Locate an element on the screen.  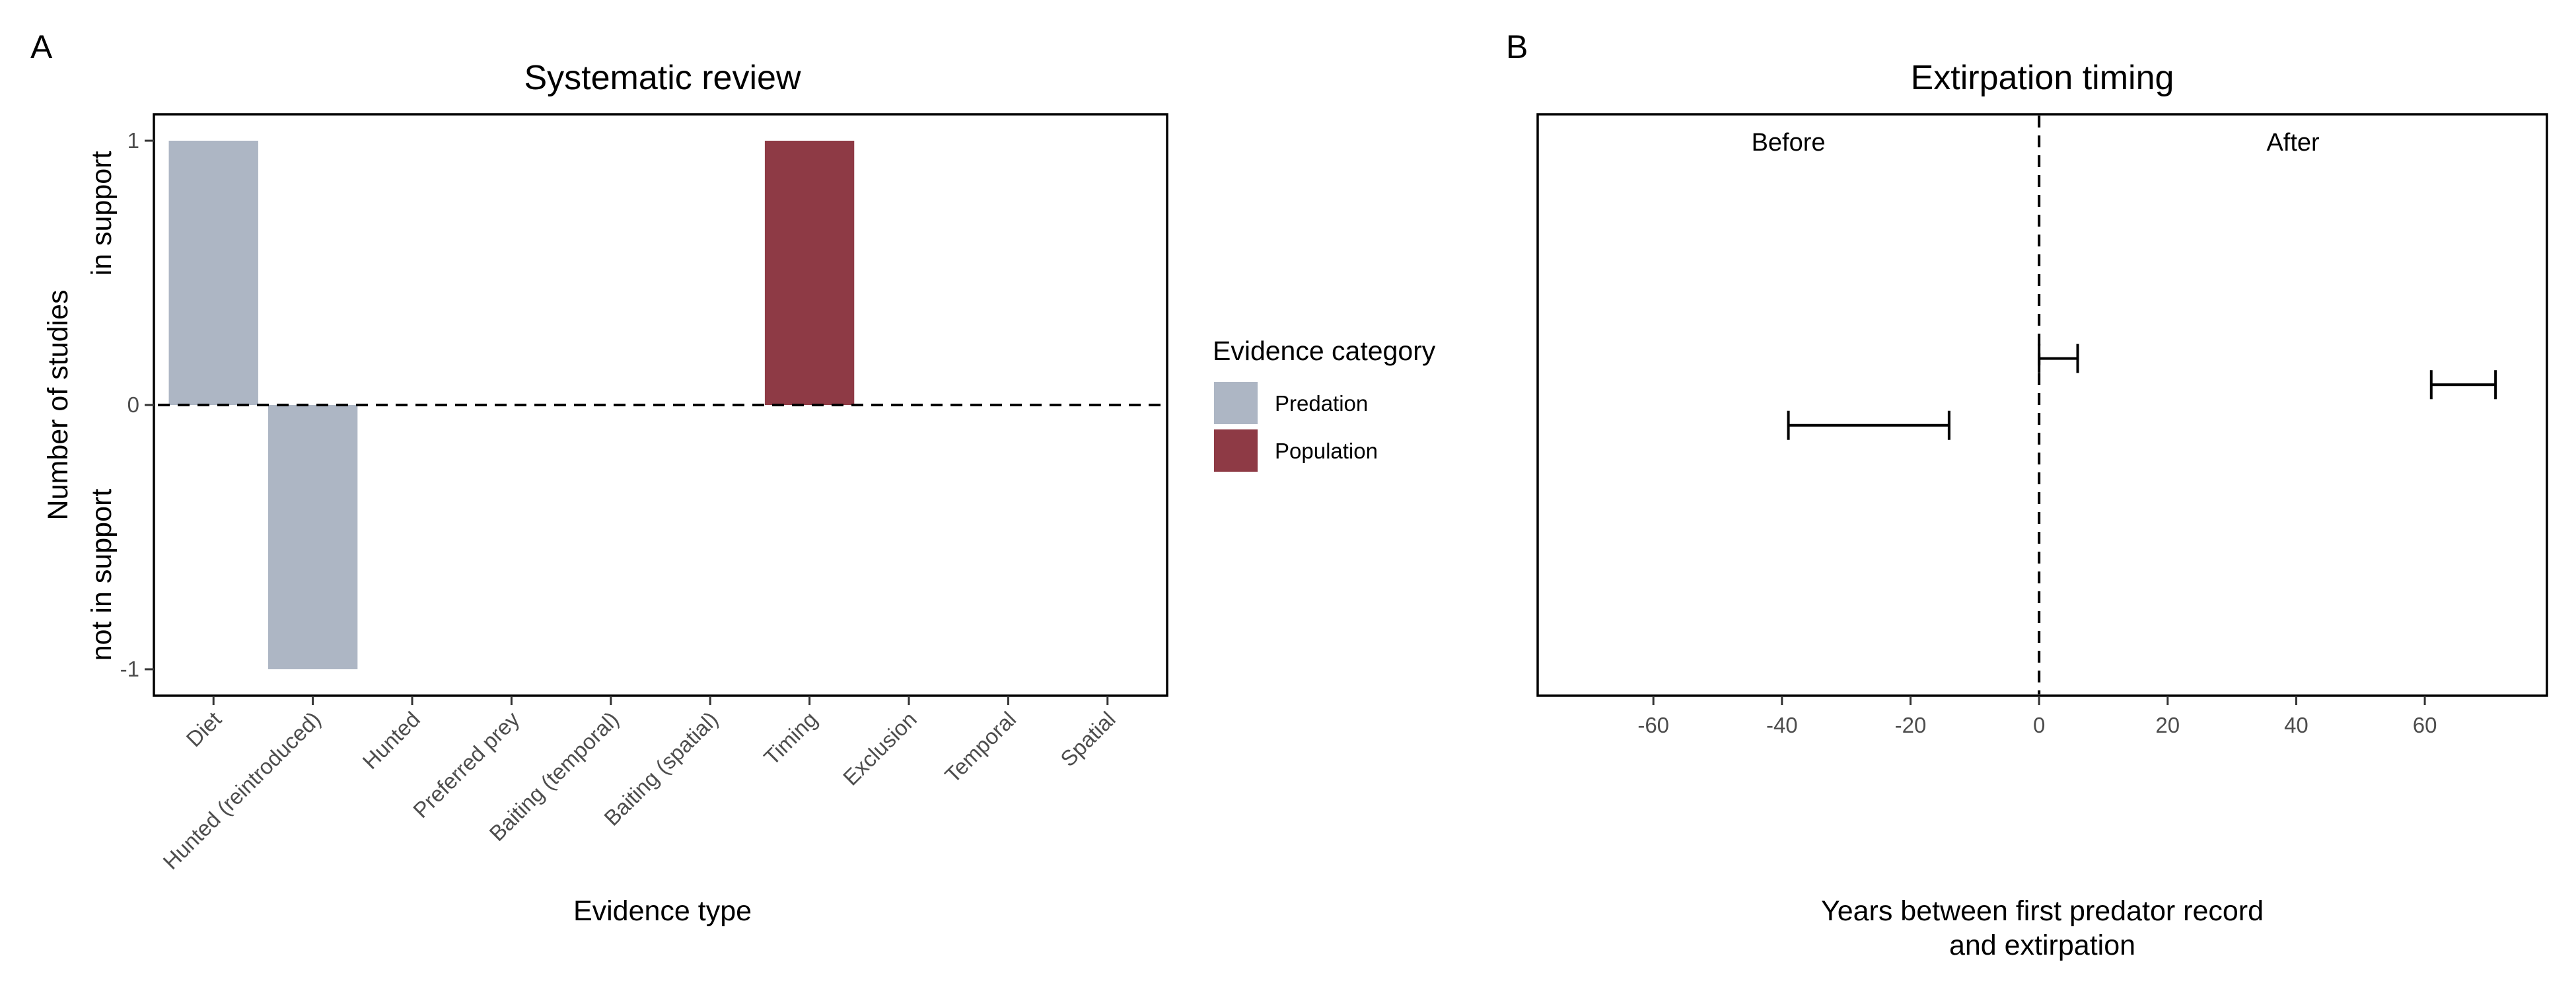
y-tick-label: 1 is located at coordinates (133, 140).